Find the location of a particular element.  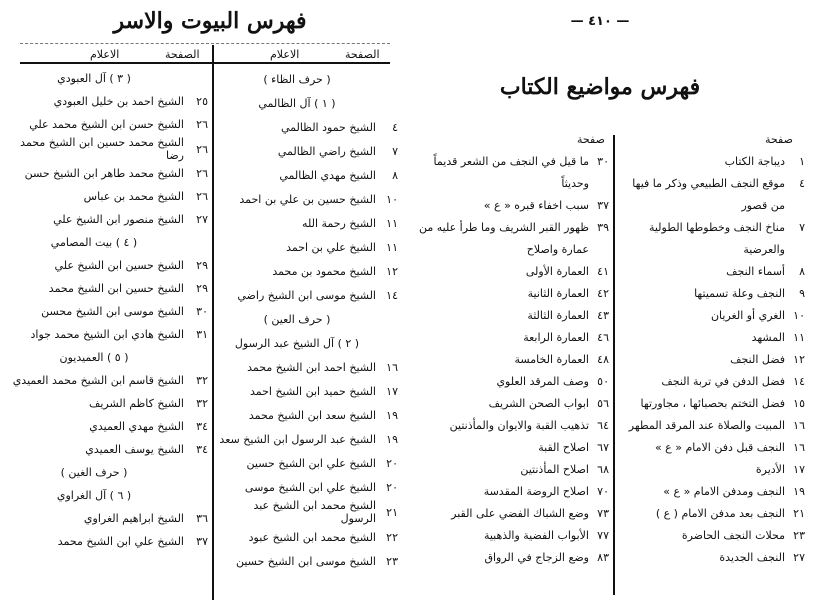

entry-text: الغري أو الغريان is located at coordinates (747, 315).